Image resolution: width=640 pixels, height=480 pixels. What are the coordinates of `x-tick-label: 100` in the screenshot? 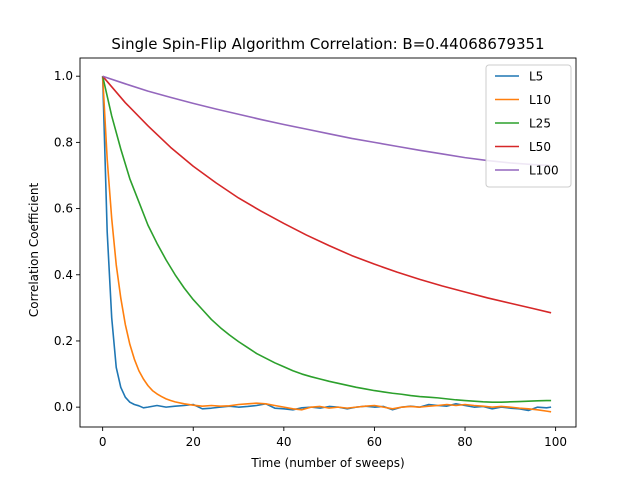 It's located at (555, 442).